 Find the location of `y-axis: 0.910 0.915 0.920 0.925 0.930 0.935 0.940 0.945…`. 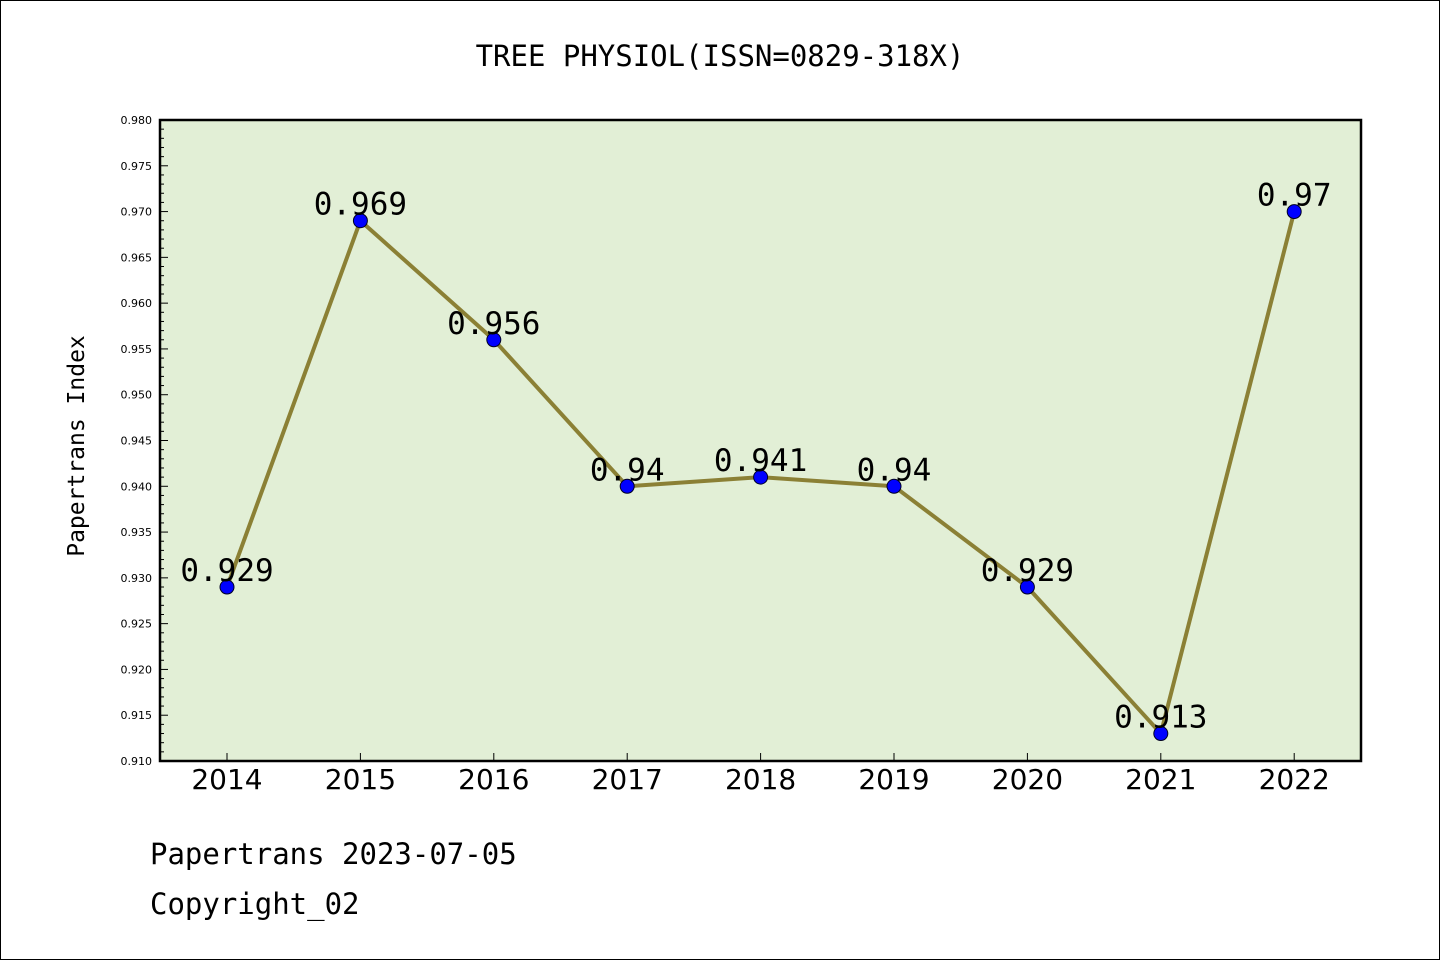

y-axis: 0.910 0.915 0.920 0.925 0.930 0.935 0.940 0.945… is located at coordinates (144, 441).